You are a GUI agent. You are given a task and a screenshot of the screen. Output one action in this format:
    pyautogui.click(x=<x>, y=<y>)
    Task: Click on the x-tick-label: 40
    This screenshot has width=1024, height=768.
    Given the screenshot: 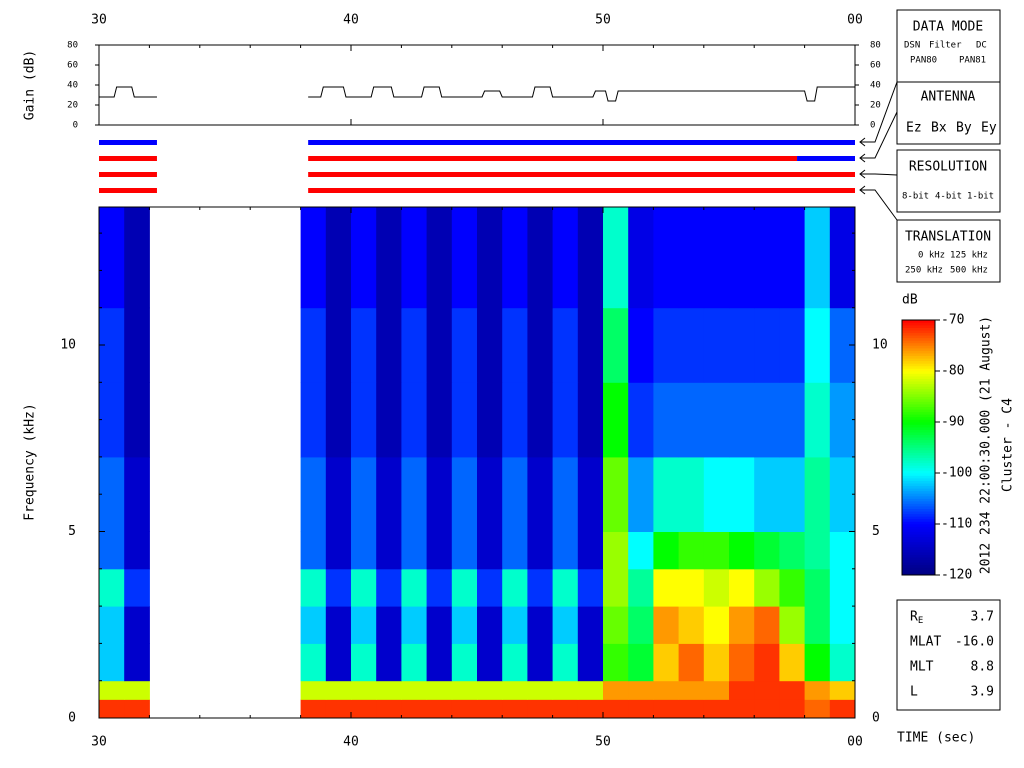 What is the action you would take?
    pyautogui.click(x=351, y=742)
    